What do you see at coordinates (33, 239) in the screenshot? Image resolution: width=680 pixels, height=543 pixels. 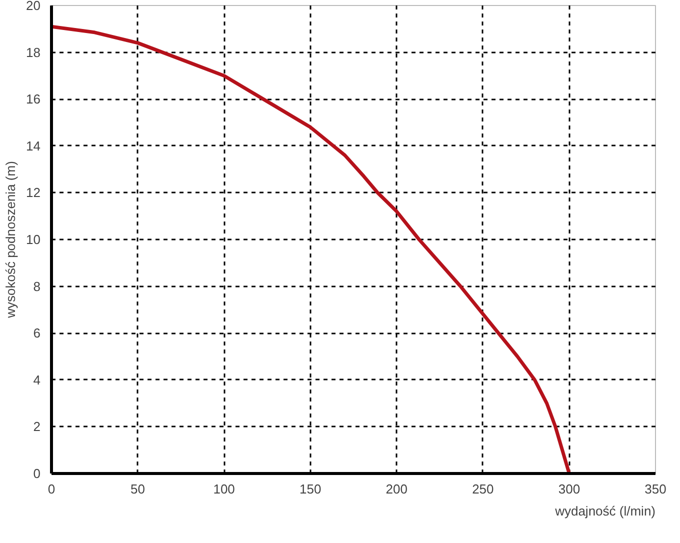 I see `y-tick-label: 10` at bounding box center [33, 239].